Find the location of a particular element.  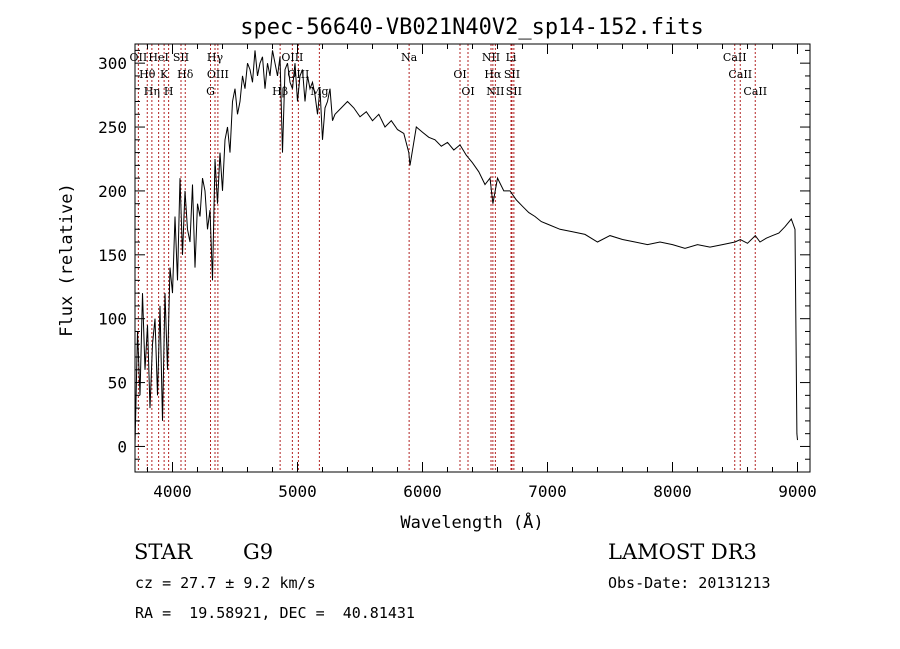

x-tick-label: 6000 is located at coordinates (422, 491).